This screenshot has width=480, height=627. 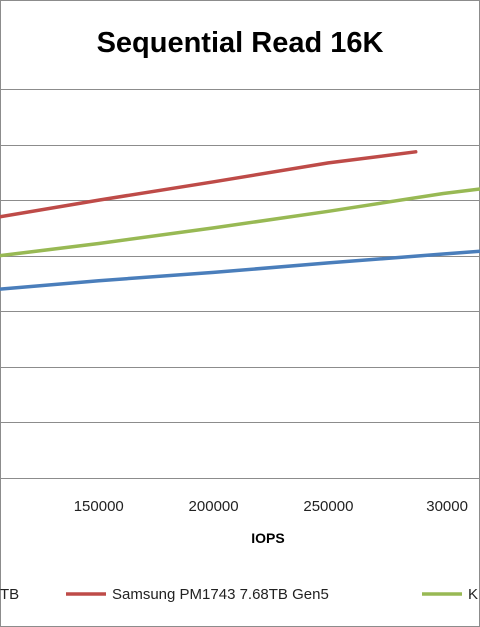 What do you see at coordinates (271, 506) in the screenshot?
I see `x-tick-labels: 150000 200000 250000 30000` at bounding box center [271, 506].